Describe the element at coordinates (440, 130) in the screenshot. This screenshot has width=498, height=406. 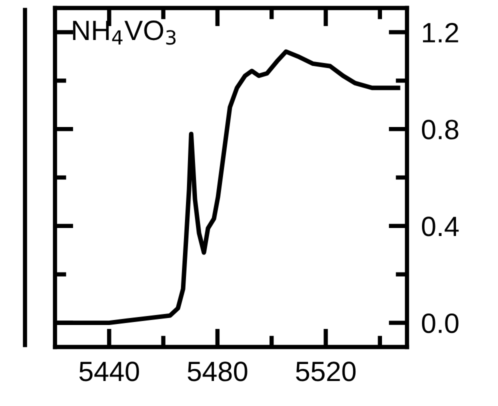
I see `y-tick-label: 0.8` at that location.